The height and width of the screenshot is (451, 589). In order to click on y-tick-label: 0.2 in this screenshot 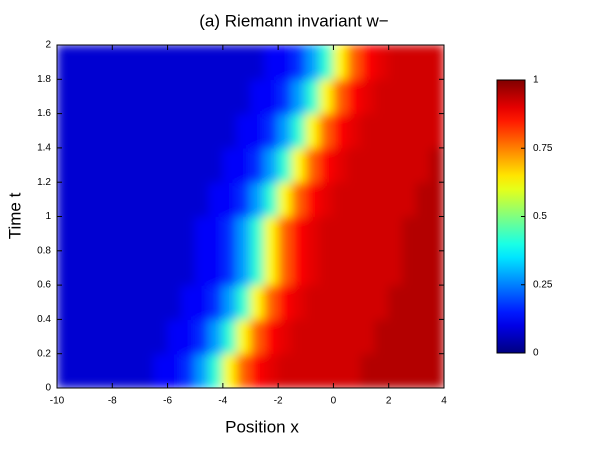, I will do `click(44, 353)`.